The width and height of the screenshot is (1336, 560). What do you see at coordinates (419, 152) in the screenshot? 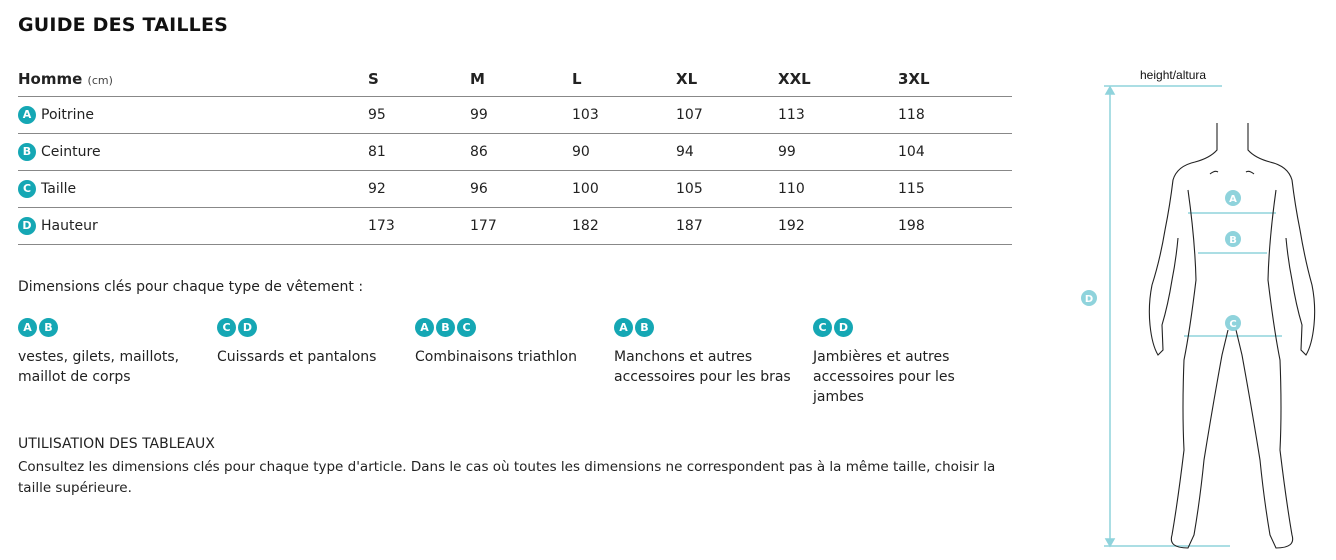
I see `size-value: 81` at bounding box center [419, 152].